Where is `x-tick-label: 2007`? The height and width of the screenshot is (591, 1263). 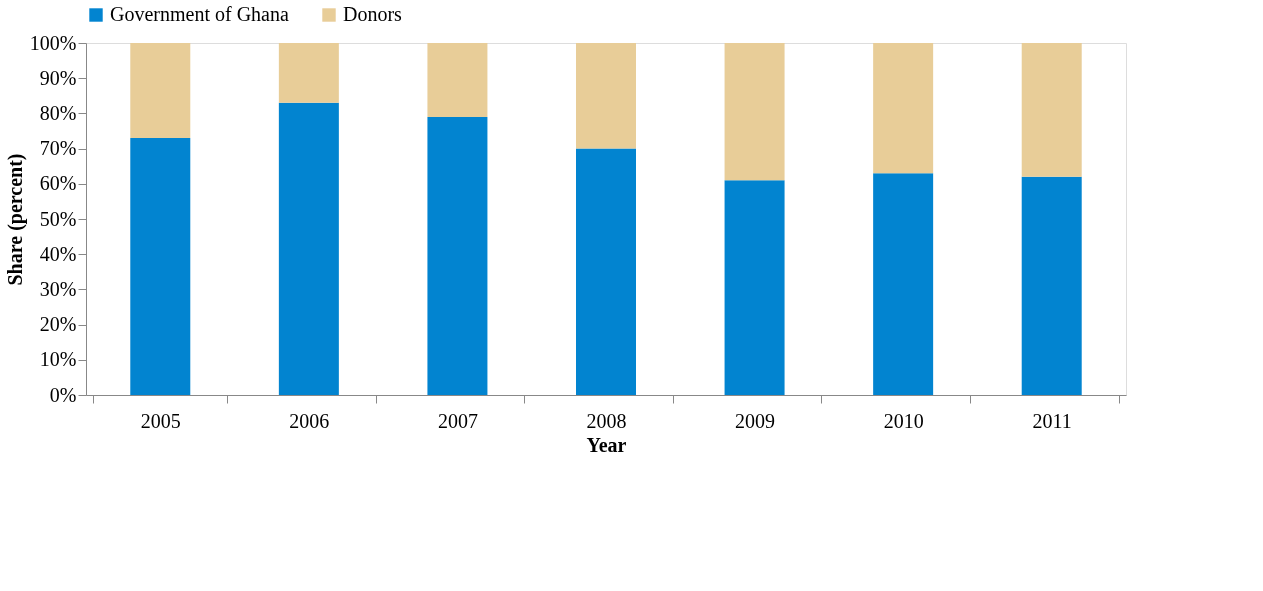 x-tick-label: 2007 is located at coordinates (457, 420).